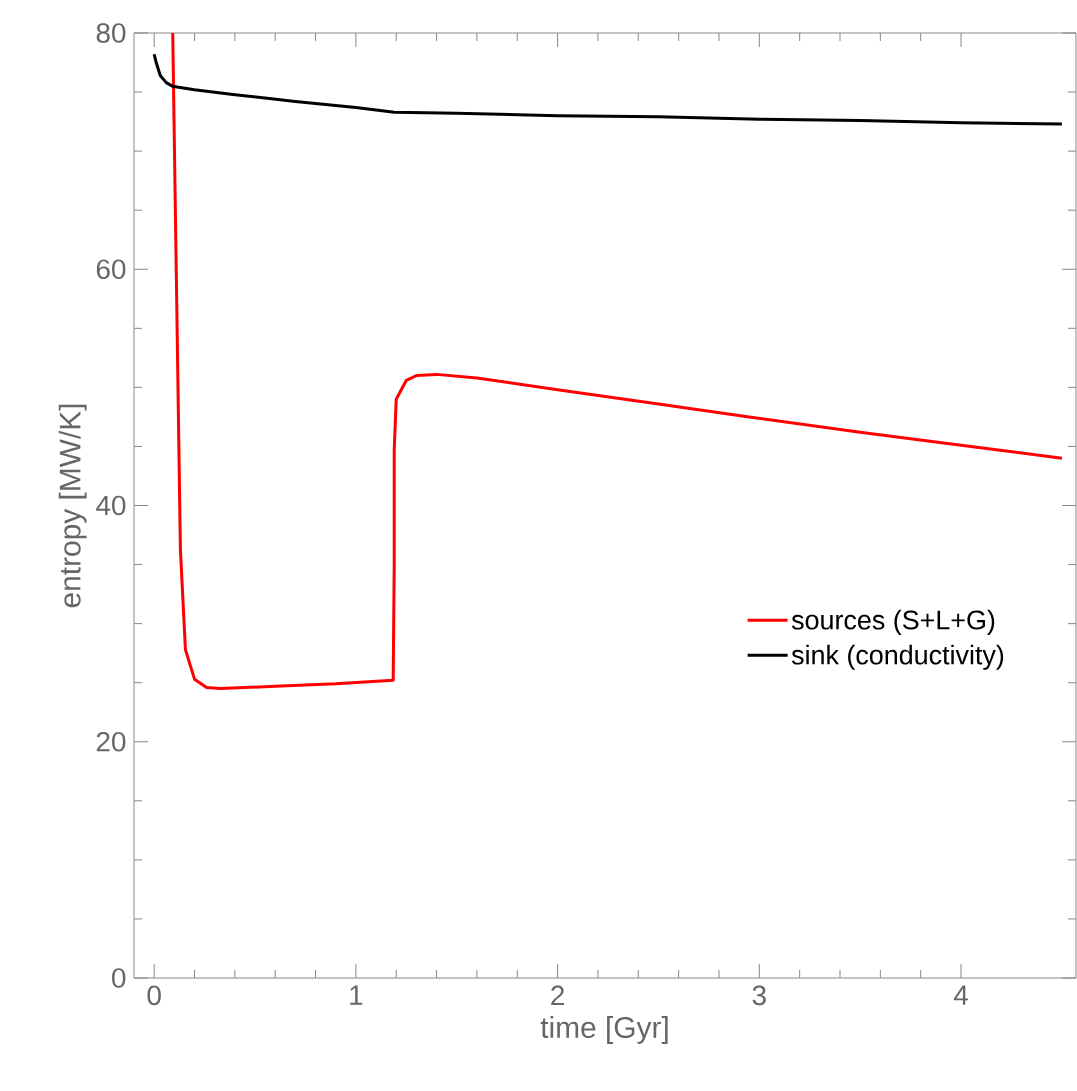 The height and width of the screenshot is (1091, 1077). I want to click on y-axis-title: entropy [MW/K], so click(72, 506).